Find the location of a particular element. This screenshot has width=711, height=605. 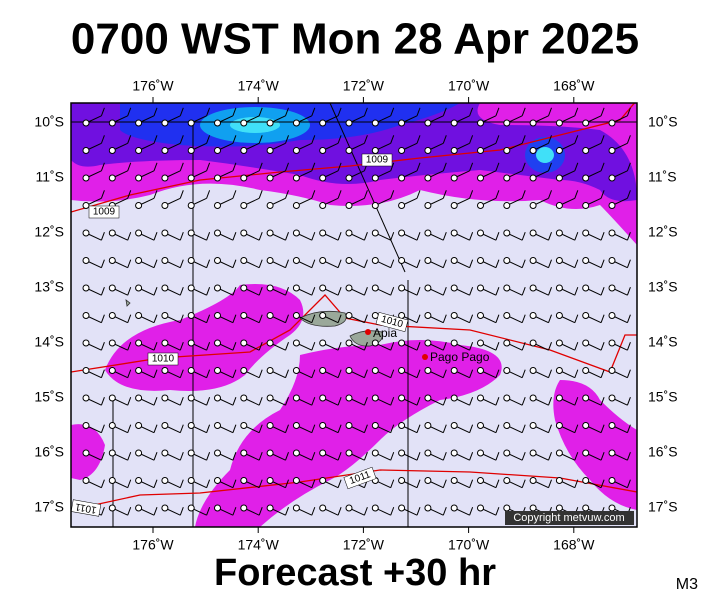

isobar is located at coordinates (354, 490).